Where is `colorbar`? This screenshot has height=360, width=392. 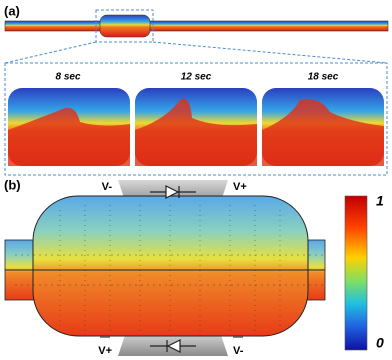 colorbar is located at coordinates (356, 273).